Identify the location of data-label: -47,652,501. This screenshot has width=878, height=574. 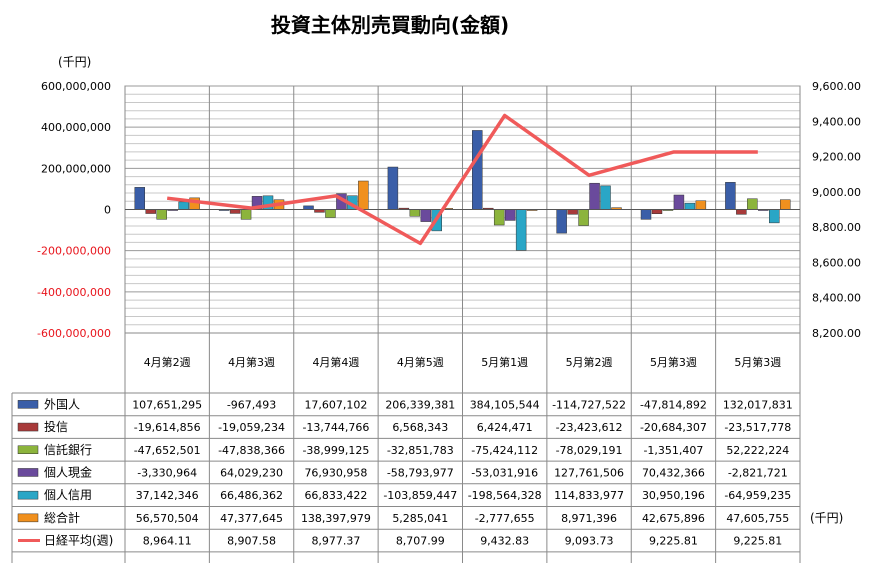
(167, 450).